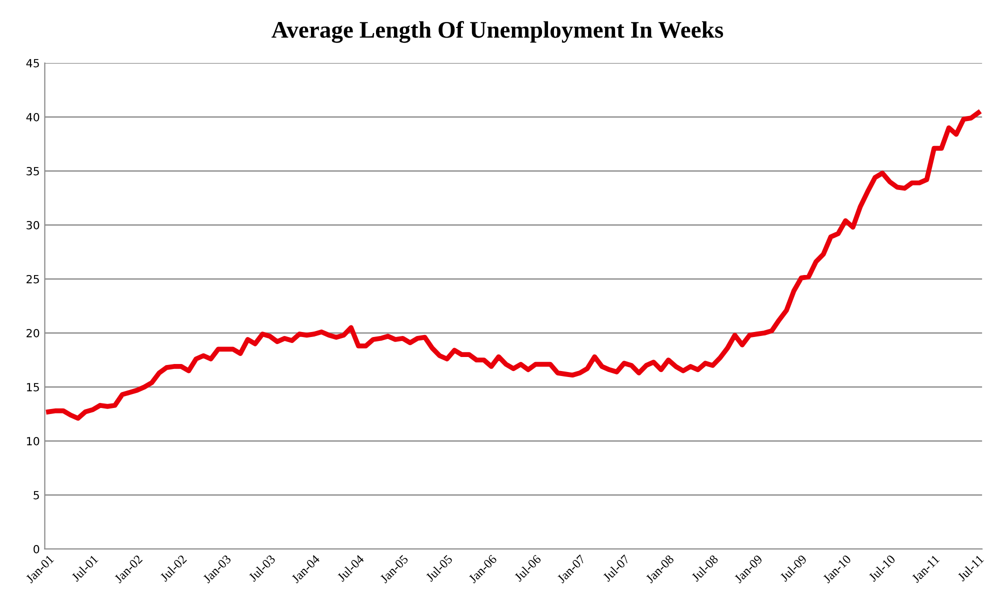 The width and height of the screenshot is (995, 600). What do you see at coordinates (36, 495) in the screenshot?
I see `y-tick-label: 5` at bounding box center [36, 495].